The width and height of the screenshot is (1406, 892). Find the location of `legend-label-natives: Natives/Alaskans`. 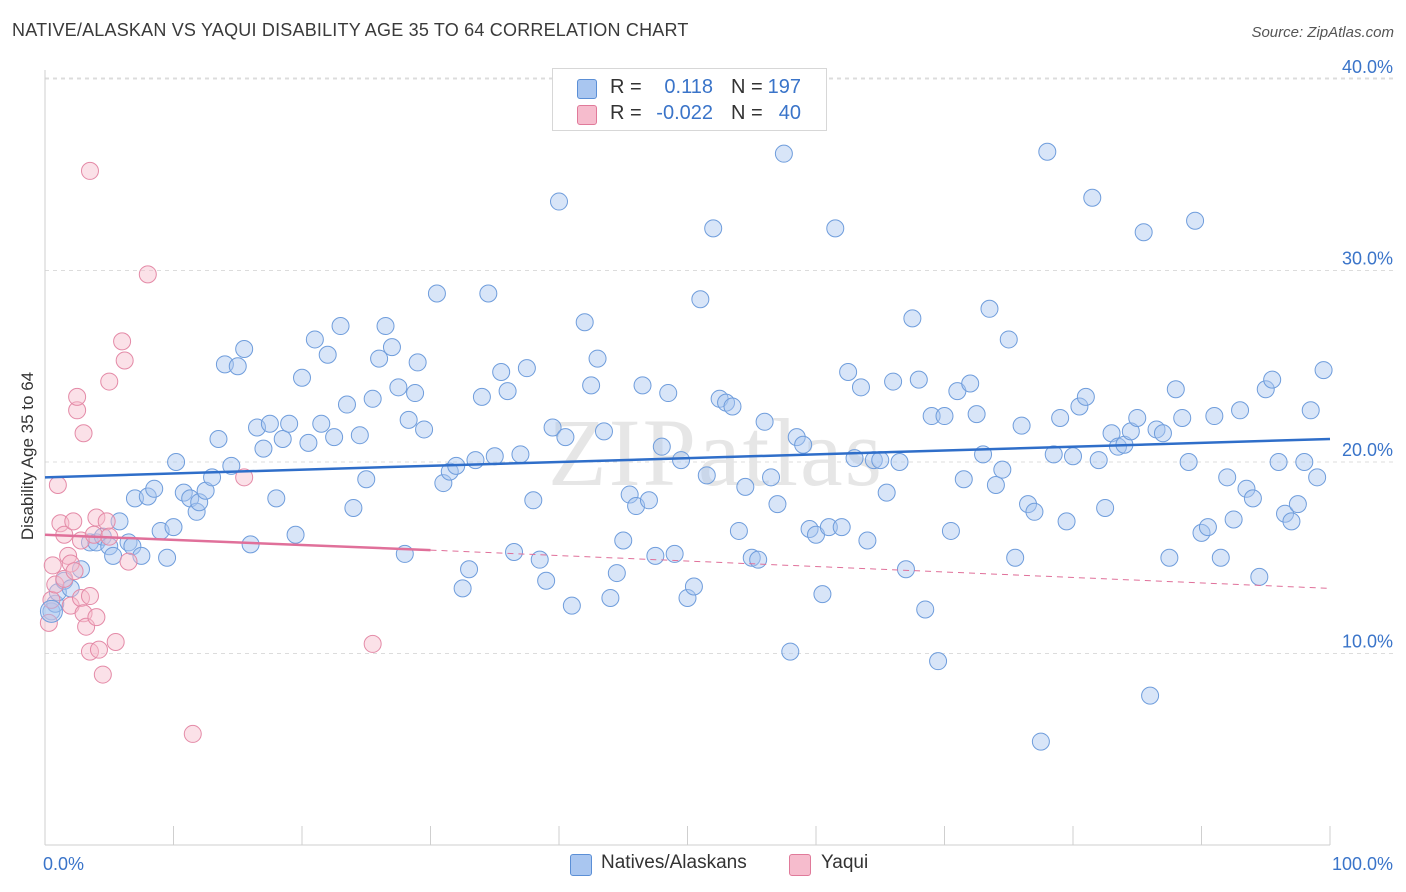

legend-label-natives: Natives/Alaskans is located at coordinates (674, 862).